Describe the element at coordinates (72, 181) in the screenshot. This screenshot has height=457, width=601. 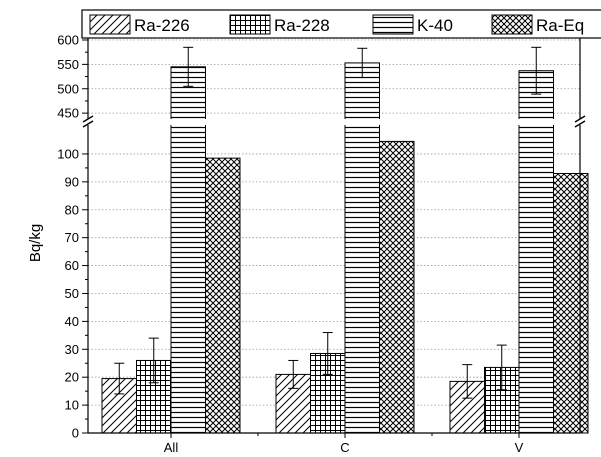
I see `y-tick-label: 90` at that location.